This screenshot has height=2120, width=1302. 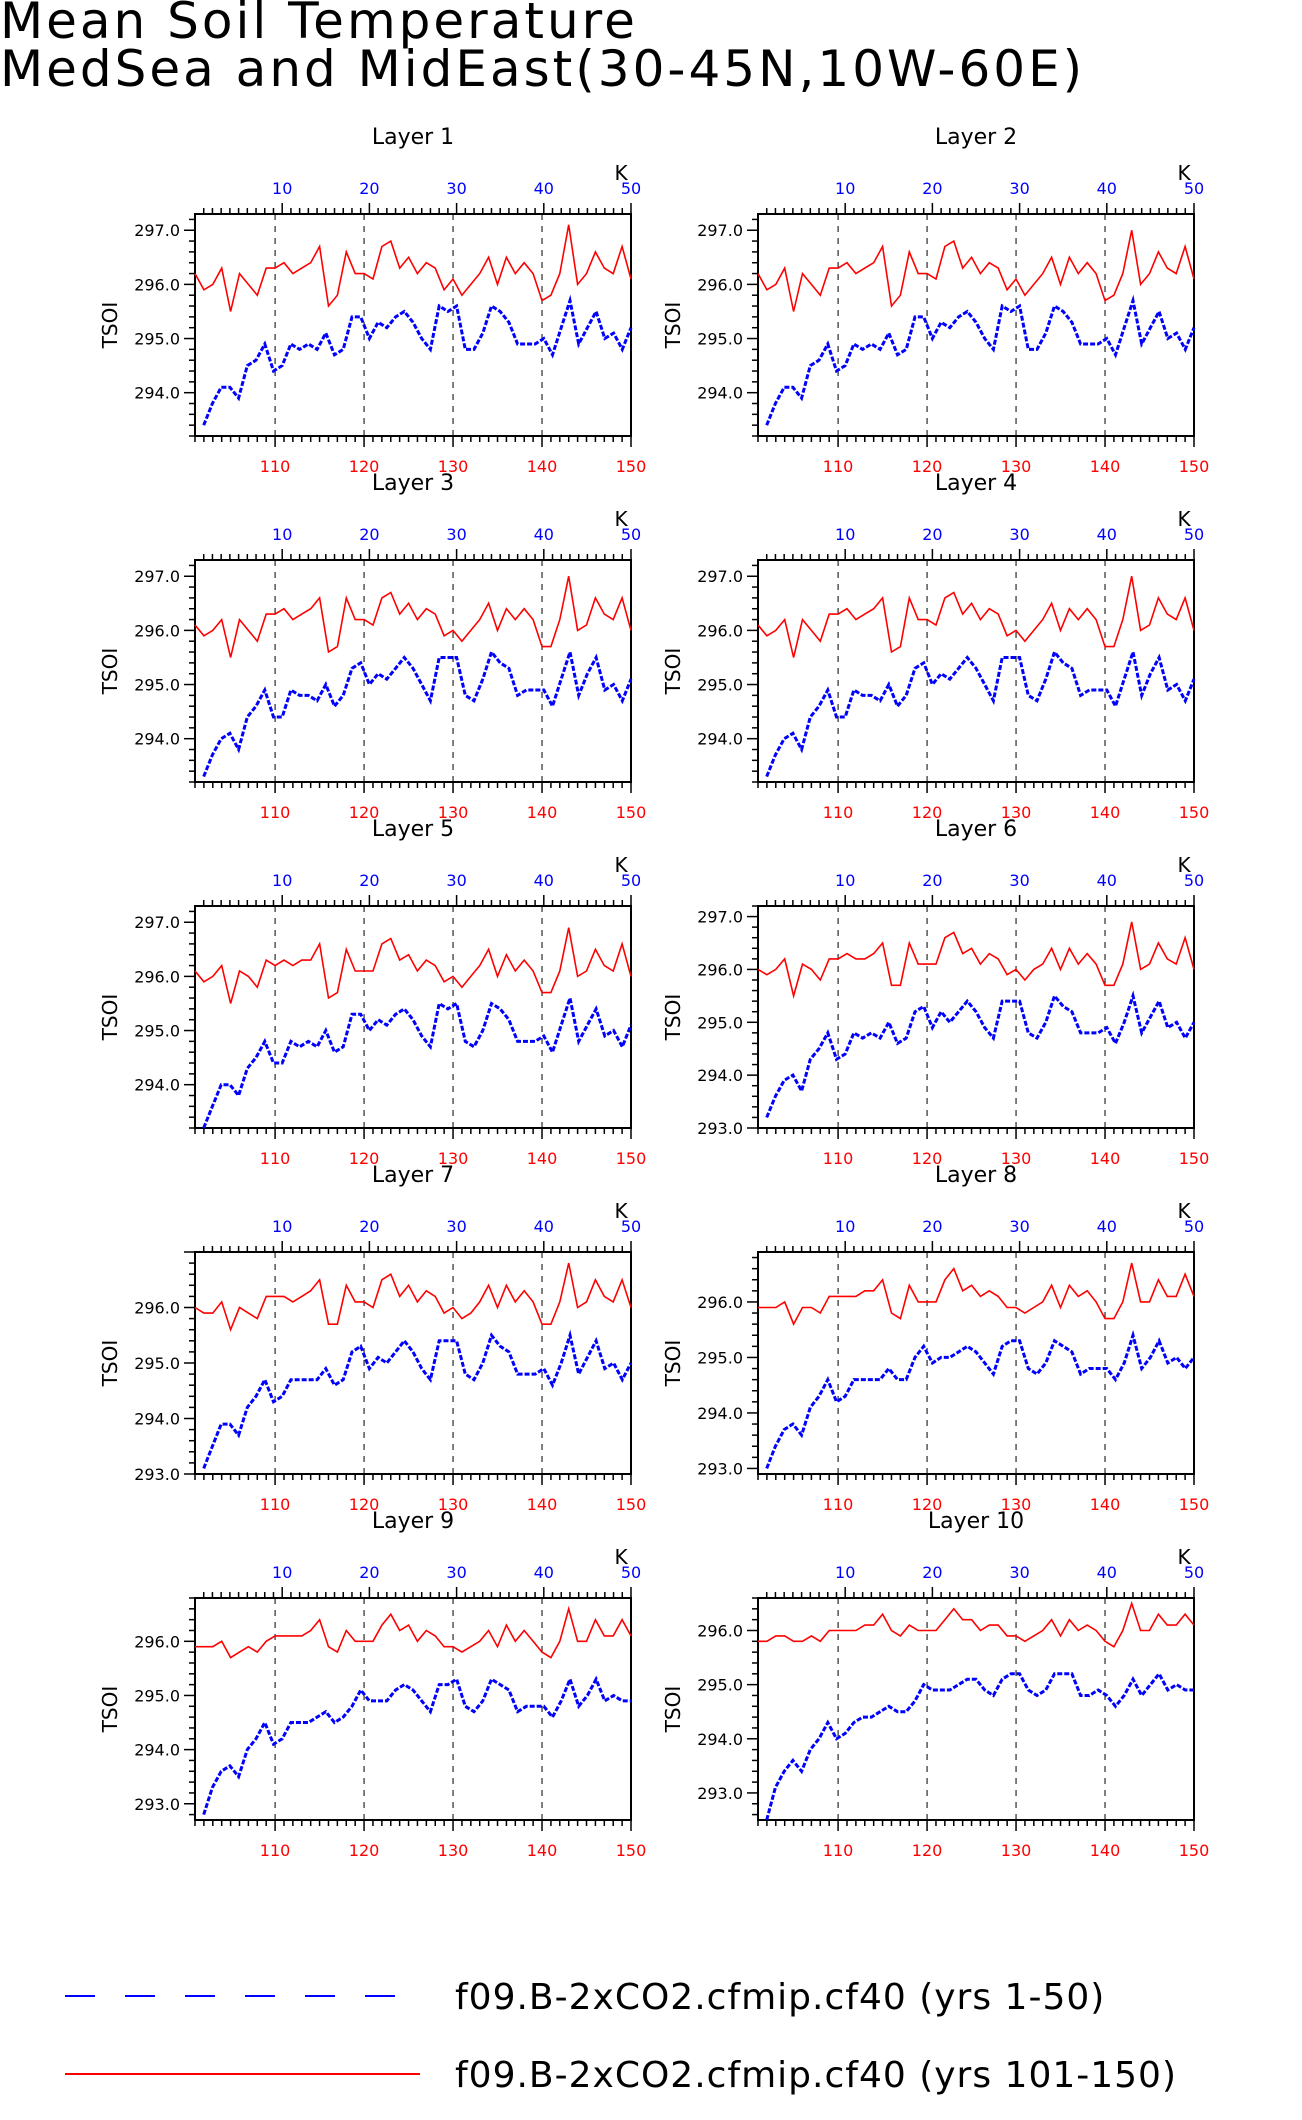 What do you see at coordinates (413, 137) in the screenshot?
I see `panel-title: Layer 1` at bounding box center [413, 137].